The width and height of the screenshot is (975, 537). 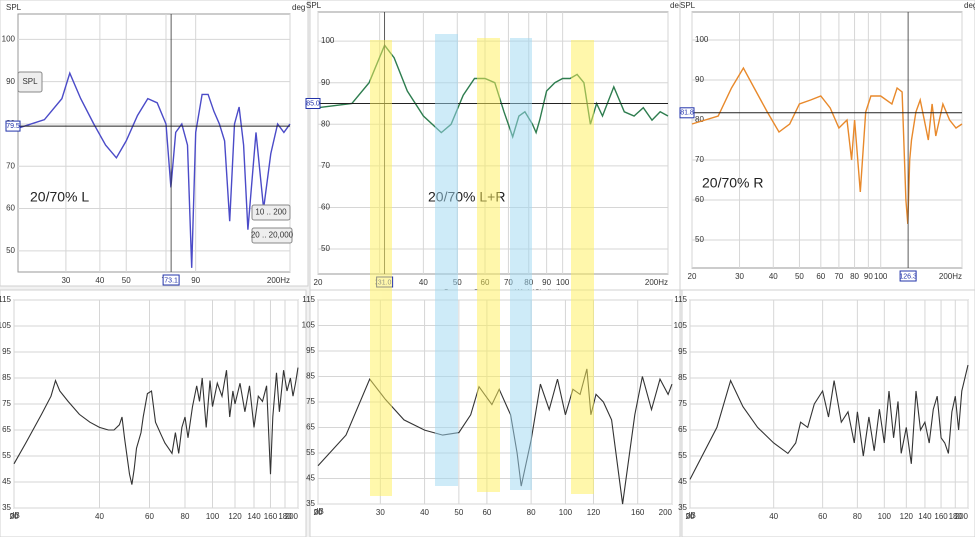 I want to click on cursor-x-label: 126.3, so click(x=908, y=276).